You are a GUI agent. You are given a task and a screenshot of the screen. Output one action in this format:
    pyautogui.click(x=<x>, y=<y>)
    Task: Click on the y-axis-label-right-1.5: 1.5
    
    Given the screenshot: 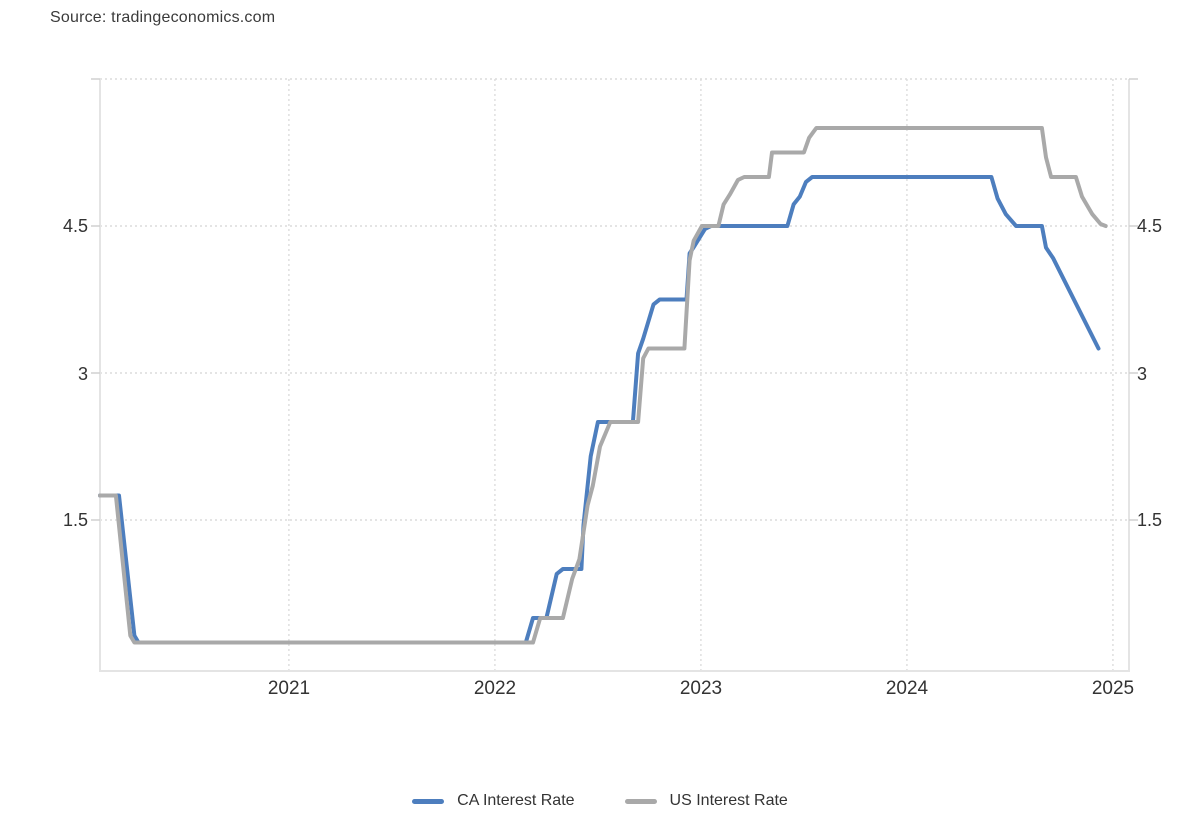 What is the action you would take?
    pyautogui.click(x=1150, y=520)
    